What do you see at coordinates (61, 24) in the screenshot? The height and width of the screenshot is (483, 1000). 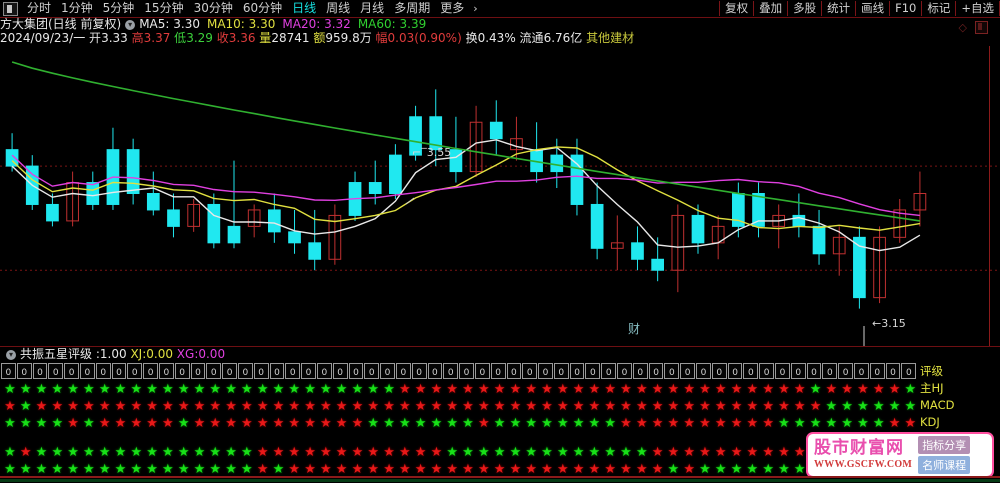 I see `stock-name-label: 方大集团(日线 前复权)` at bounding box center [61, 24].